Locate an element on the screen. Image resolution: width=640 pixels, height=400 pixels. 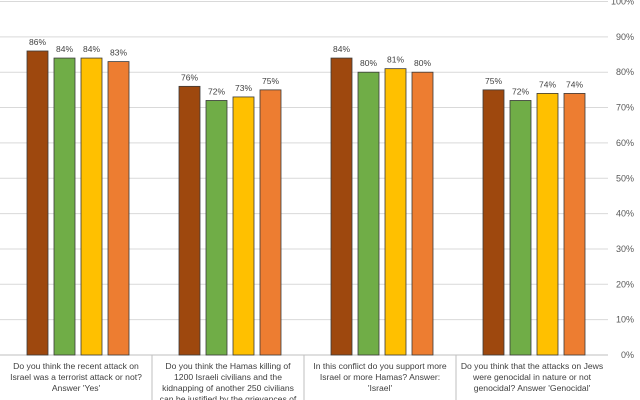
y-tick-label: 20% is located at coordinates (625, 284).